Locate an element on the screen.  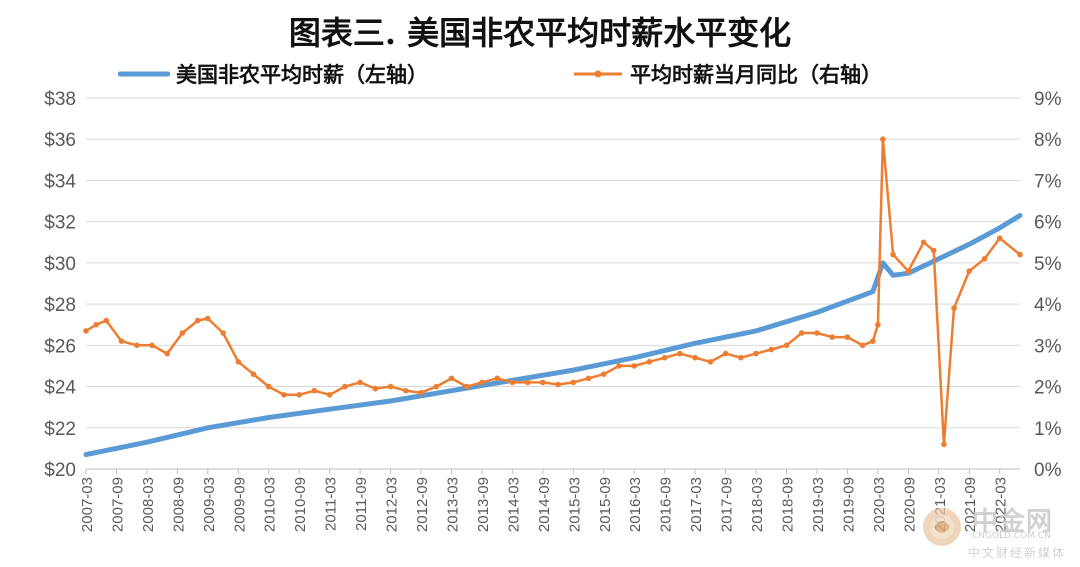
y-left-tick-label: $20 is located at coordinates (60, 470).